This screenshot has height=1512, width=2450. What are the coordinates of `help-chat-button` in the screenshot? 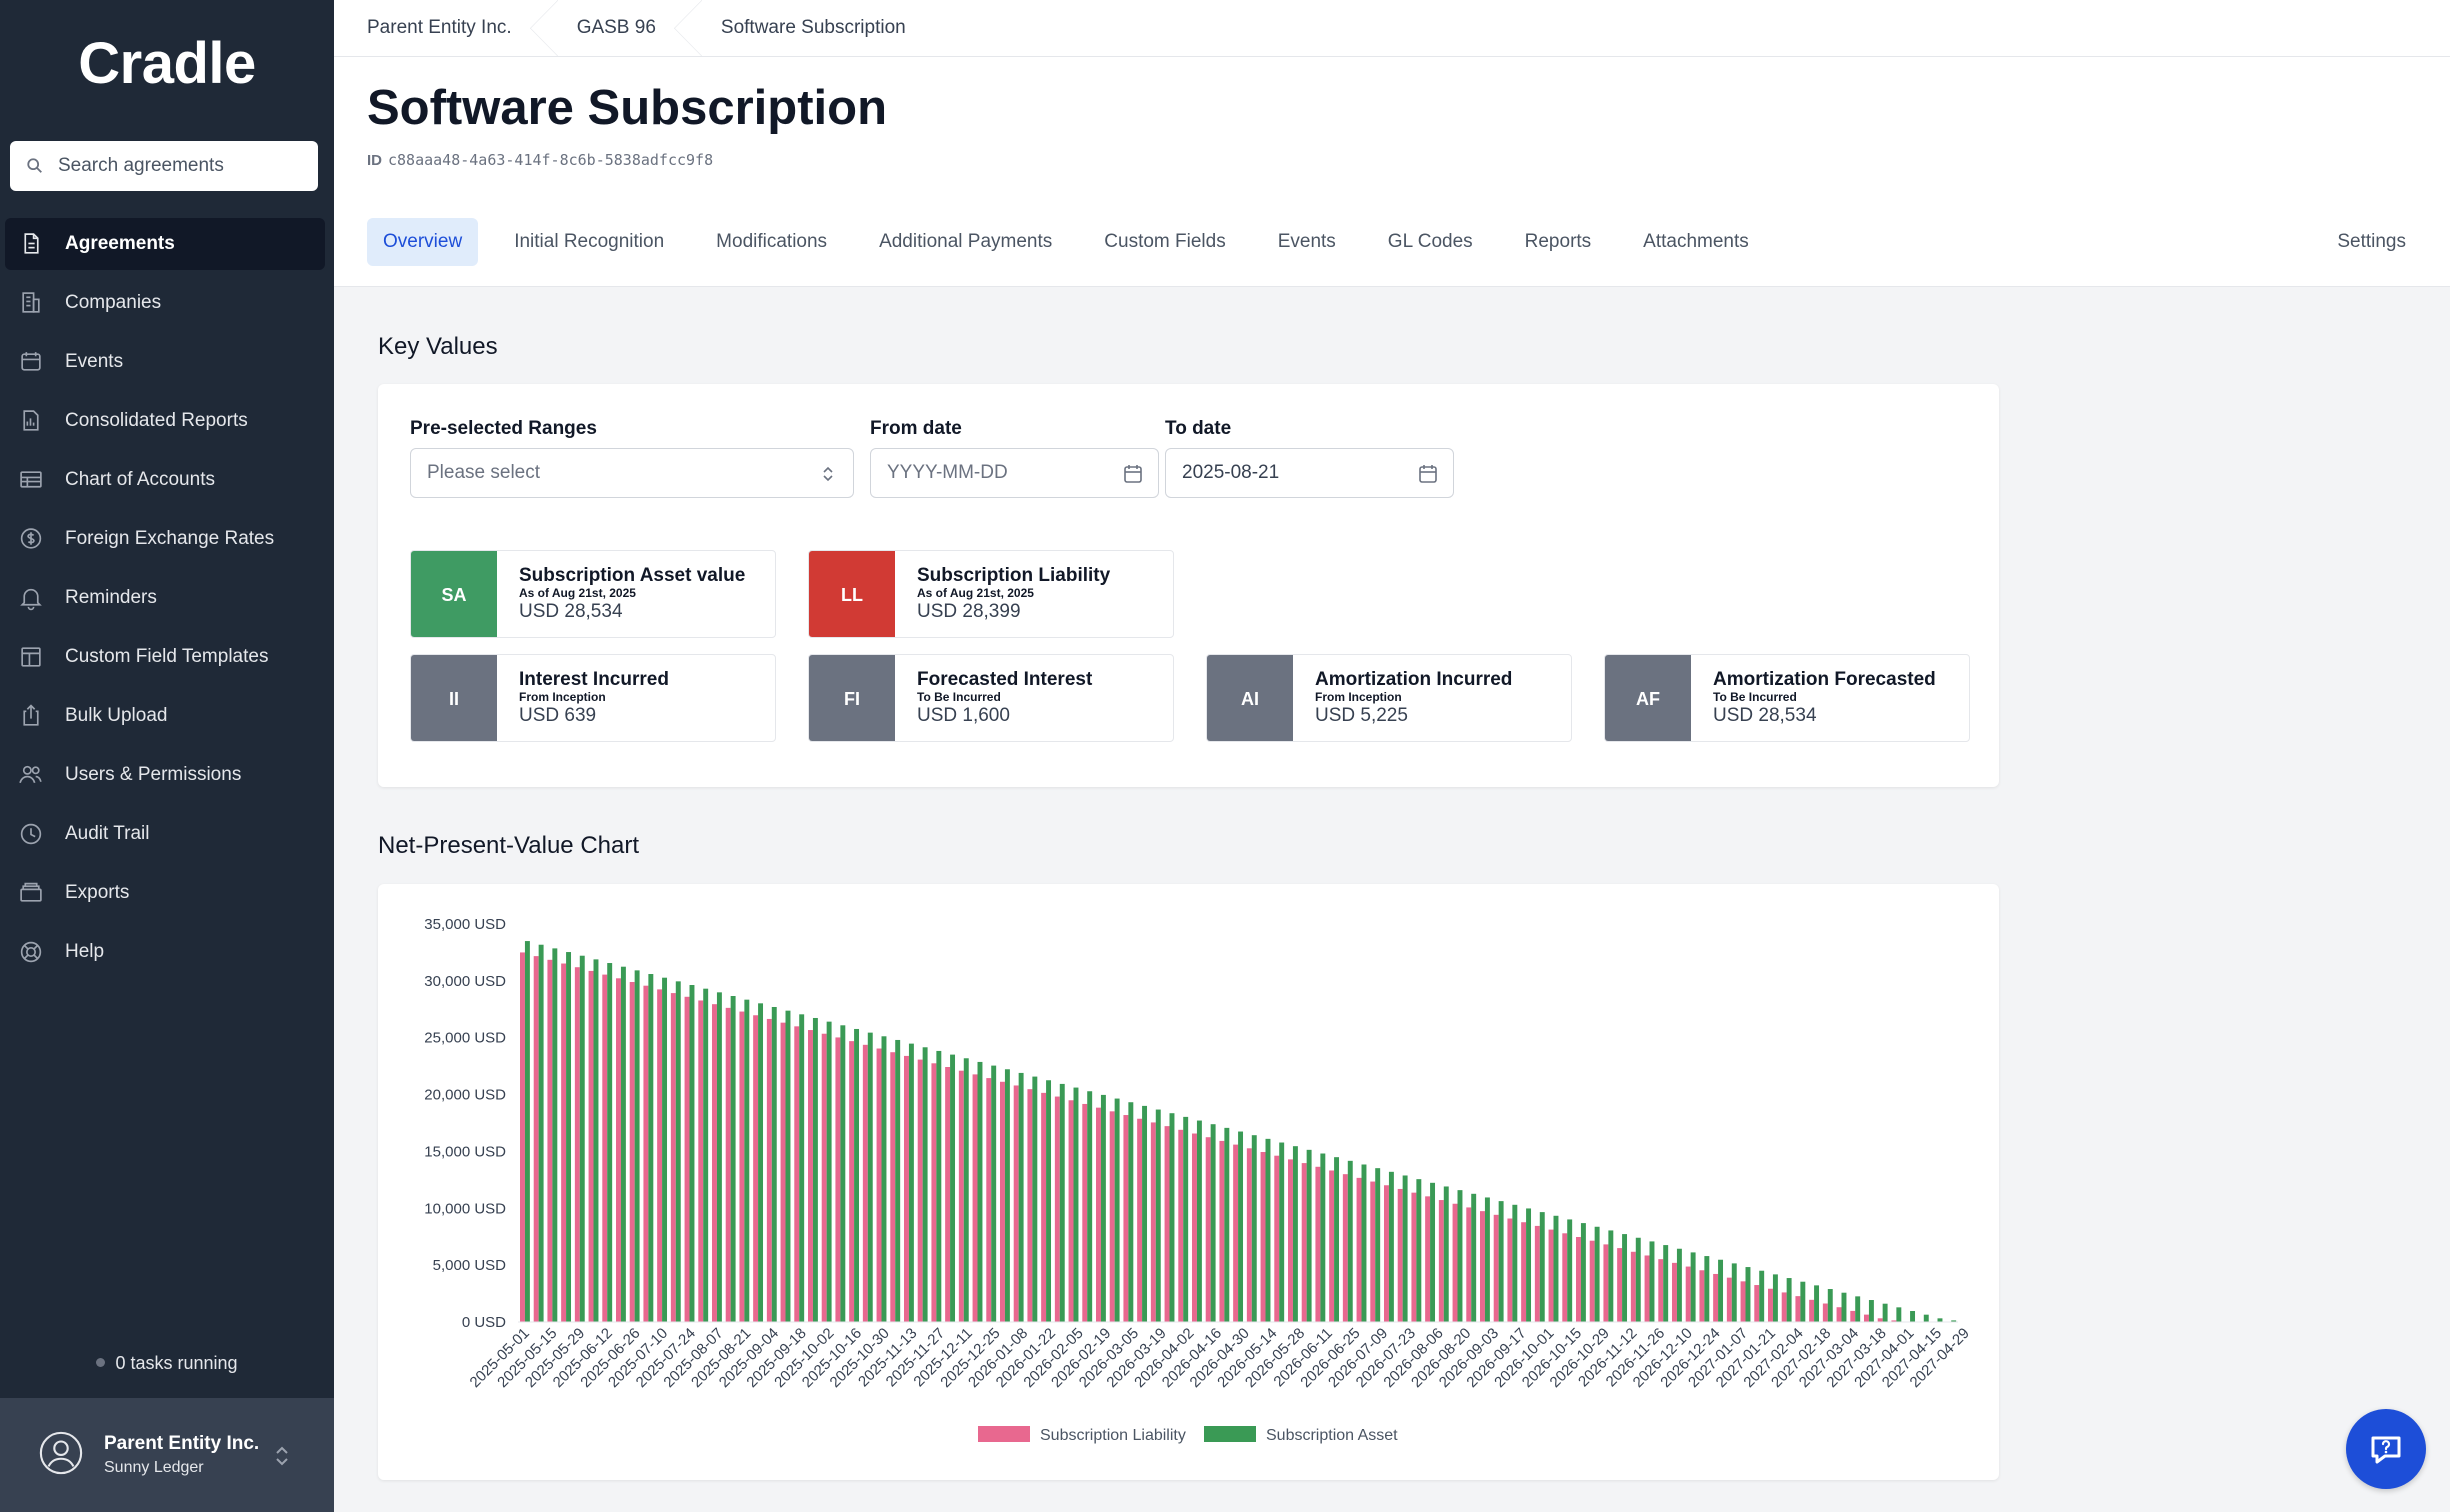 It's located at (2386, 1449).